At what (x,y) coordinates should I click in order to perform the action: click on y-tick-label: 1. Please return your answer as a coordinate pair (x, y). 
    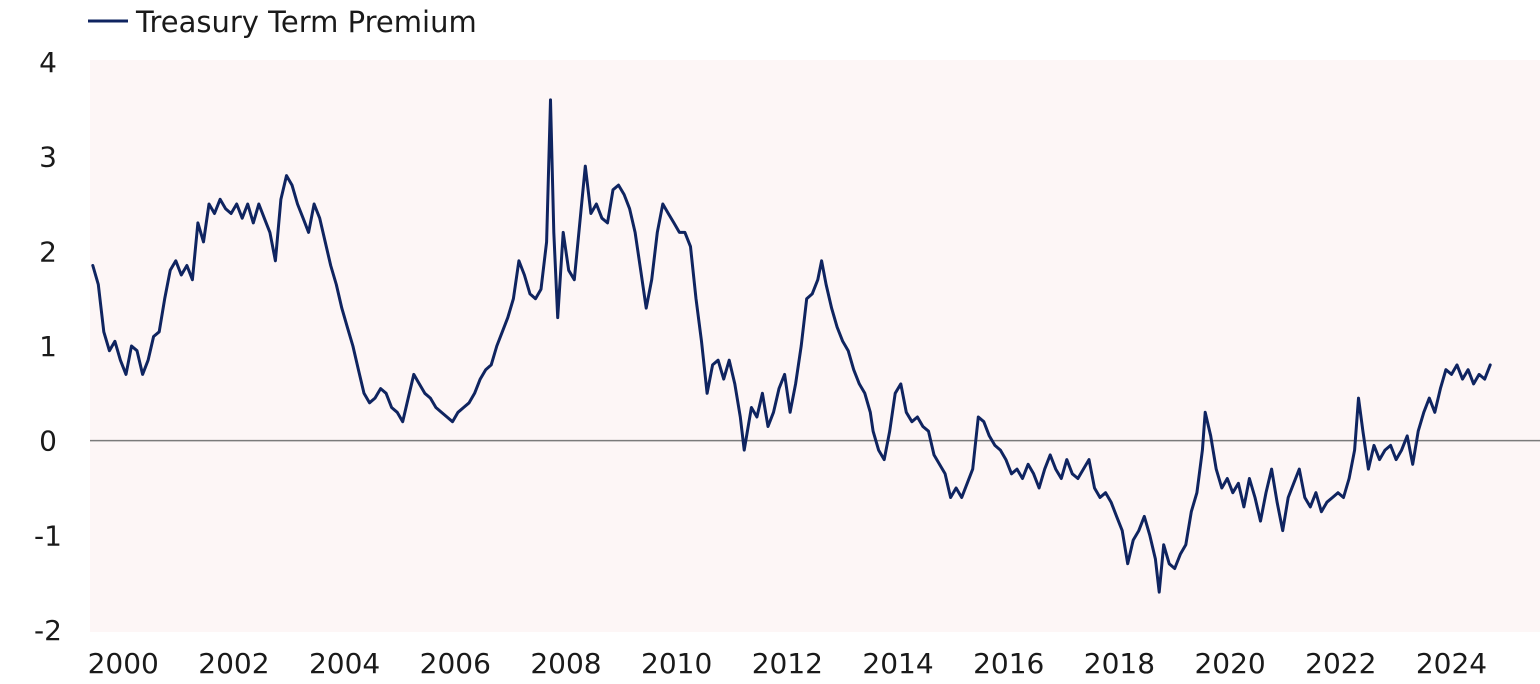
    Looking at the image, I should click on (48, 346).